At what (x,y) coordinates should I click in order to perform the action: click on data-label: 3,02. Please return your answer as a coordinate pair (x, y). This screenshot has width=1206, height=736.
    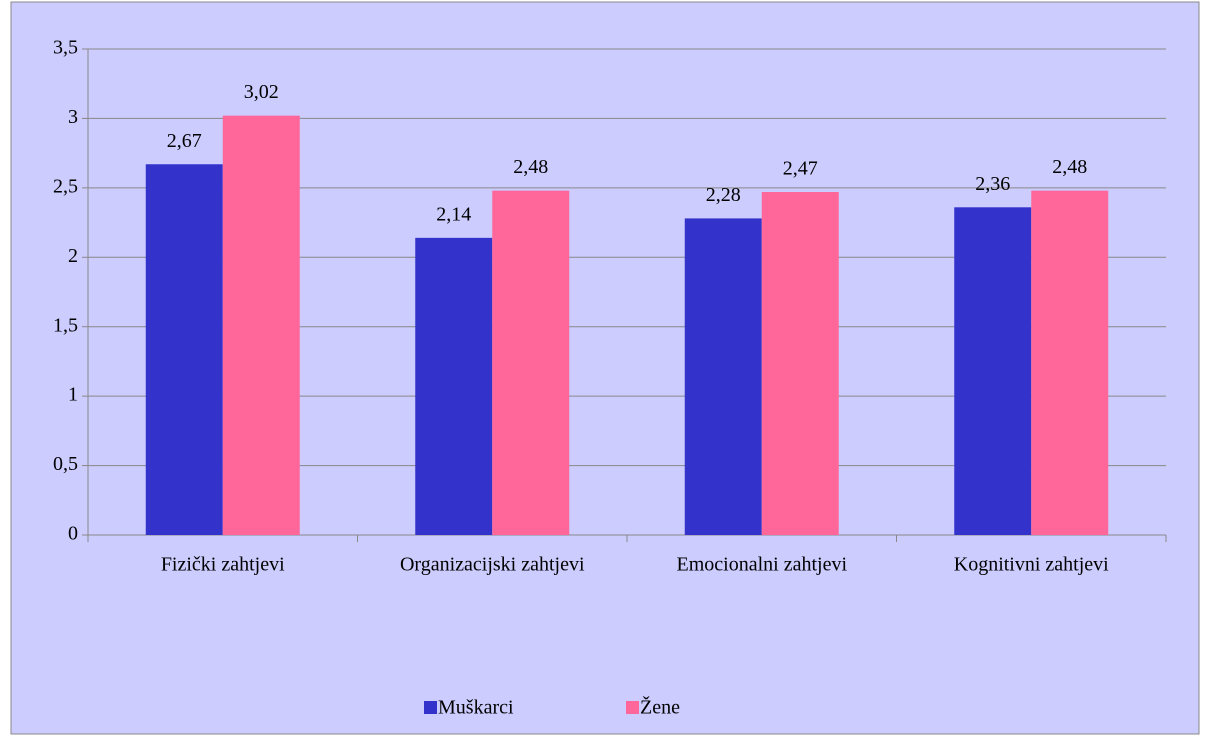
    Looking at the image, I should click on (261, 92).